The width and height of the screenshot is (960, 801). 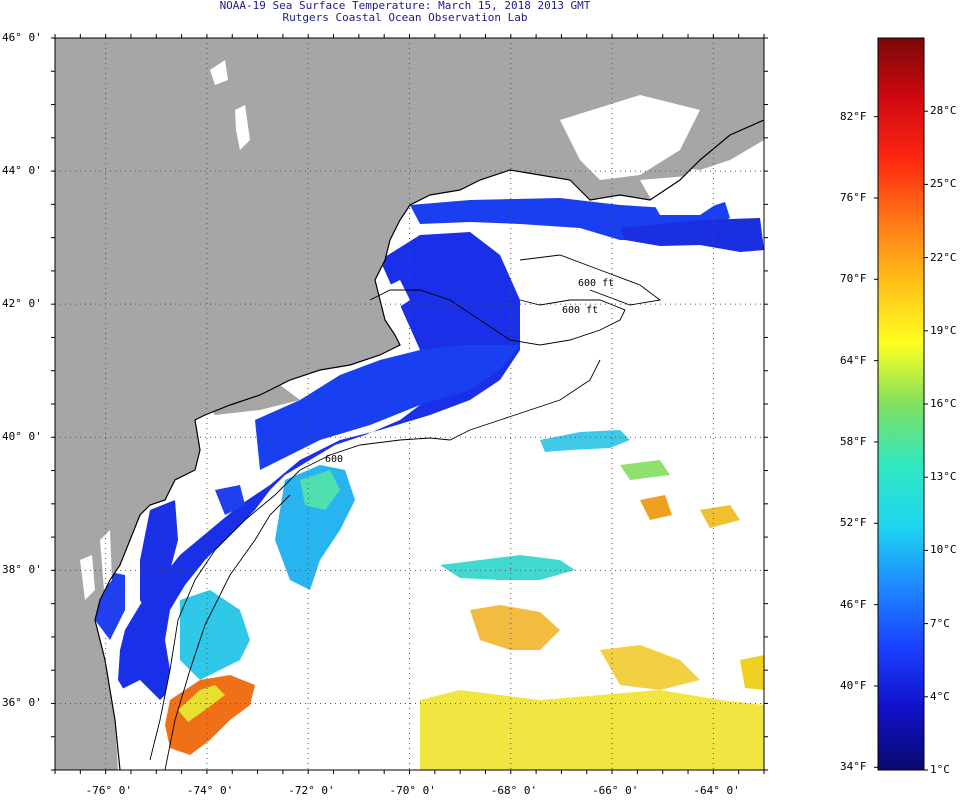 What do you see at coordinates (22, 703) in the screenshot?
I see `lat-tick-label: 36° 0'` at bounding box center [22, 703].